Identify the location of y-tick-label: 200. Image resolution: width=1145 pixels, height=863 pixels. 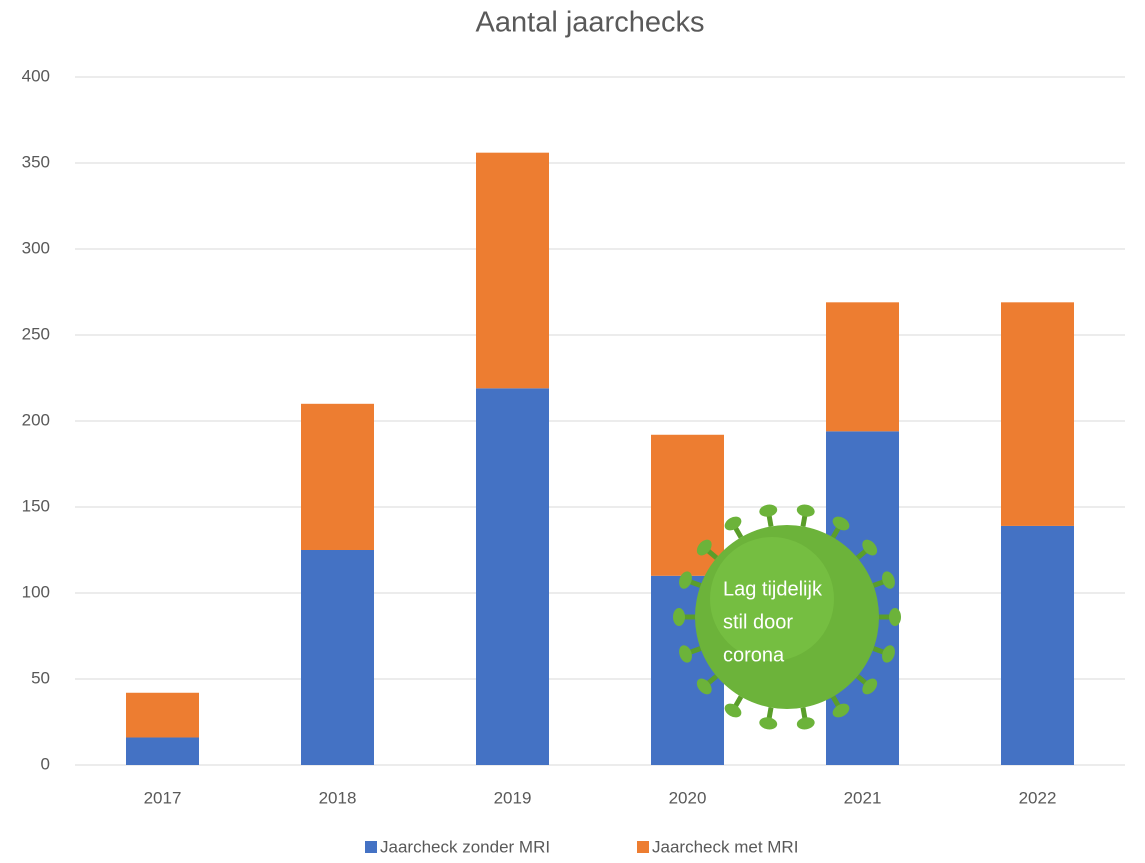
(36, 419).